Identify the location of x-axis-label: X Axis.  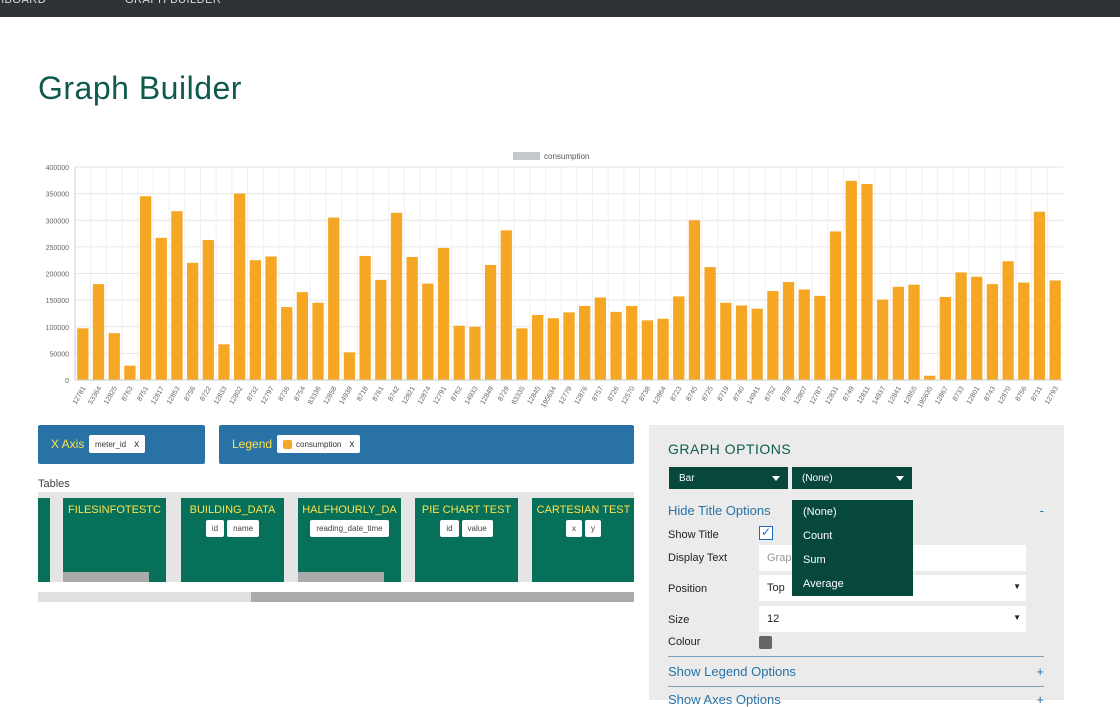
(68, 444).